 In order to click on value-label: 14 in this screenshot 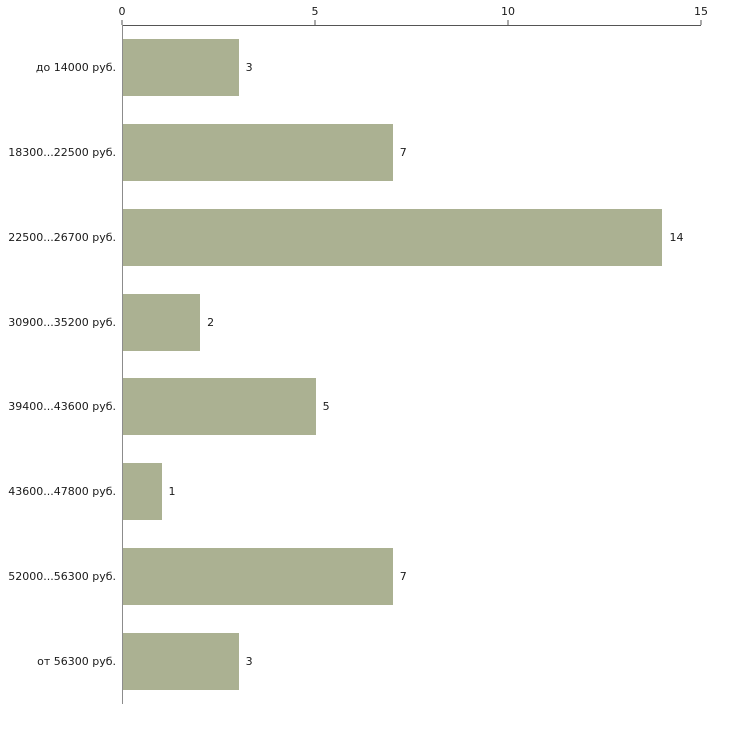, I will do `click(676, 237)`.